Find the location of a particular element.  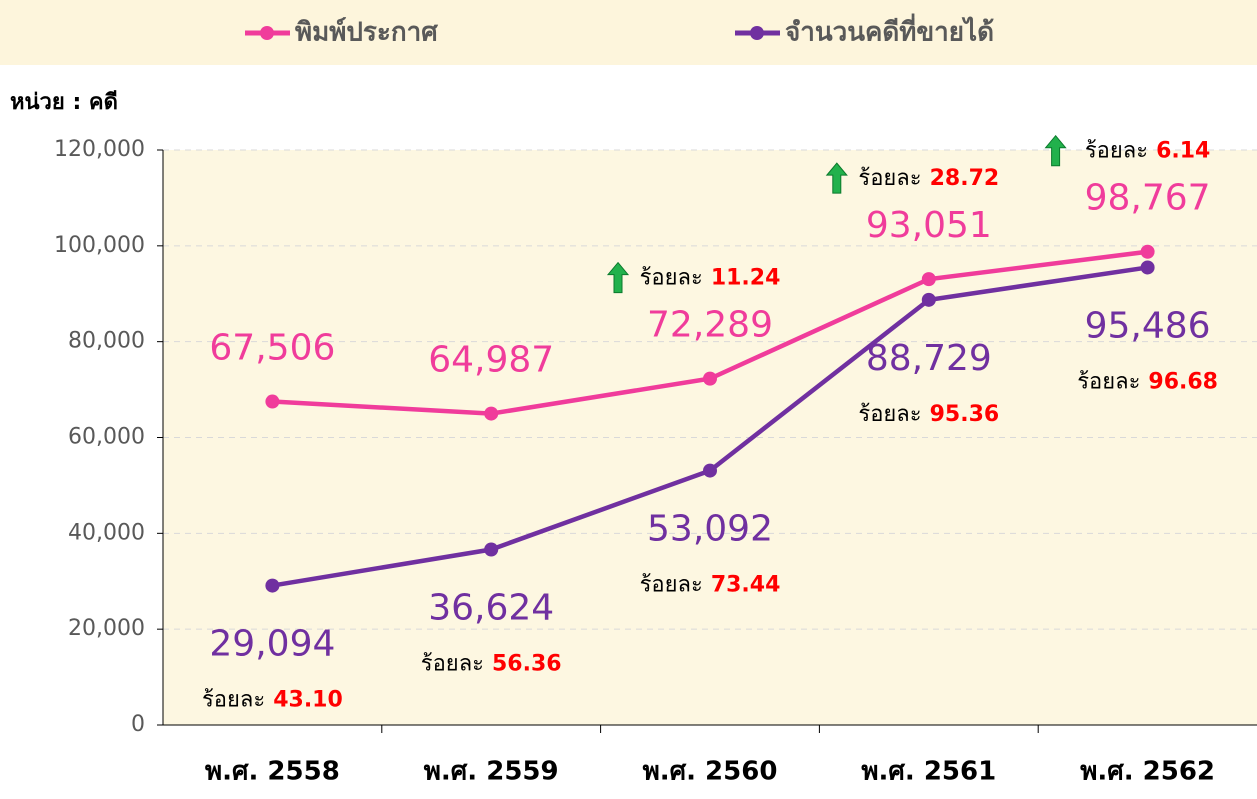

percent-value: 73.44 is located at coordinates (746, 585).